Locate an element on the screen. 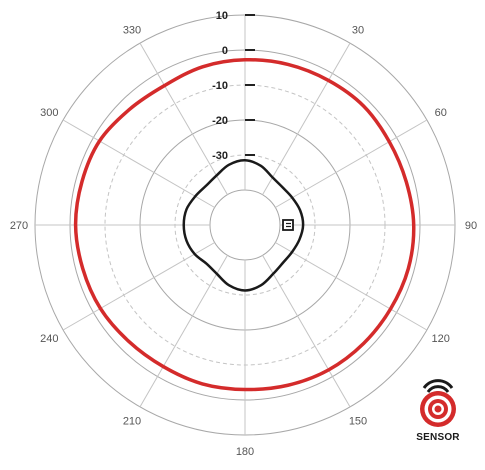 Image resolution: width=485 pixels, height=470 pixels. target-rings-icon is located at coordinates (438, 409).